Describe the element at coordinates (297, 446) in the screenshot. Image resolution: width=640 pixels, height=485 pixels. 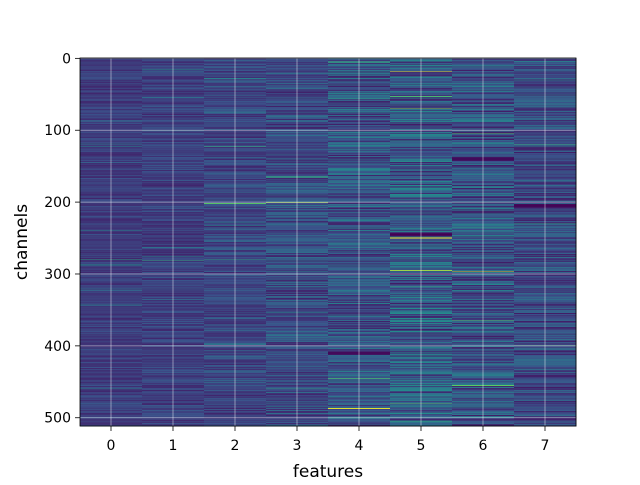
I see `x-tick-label: 3` at that location.